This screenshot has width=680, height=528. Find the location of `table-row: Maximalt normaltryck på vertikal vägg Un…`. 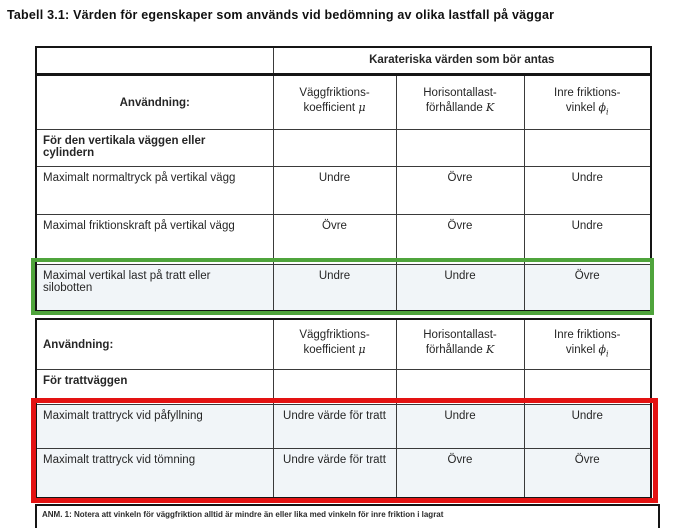

table-row: Maximalt normaltryck på vertikal vägg Un… is located at coordinates (343, 190).